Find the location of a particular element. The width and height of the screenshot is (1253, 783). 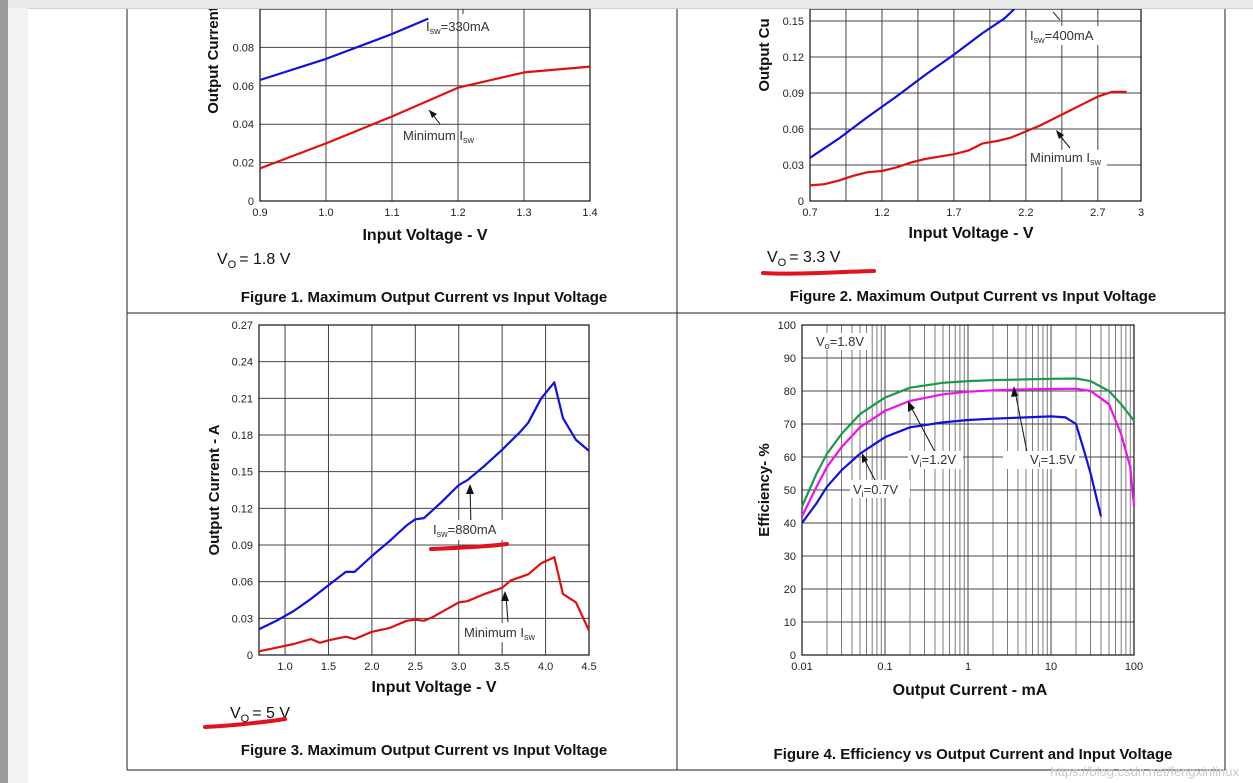

figure-1-xtick-label: 1.1 is located at coordinates (391, 213).